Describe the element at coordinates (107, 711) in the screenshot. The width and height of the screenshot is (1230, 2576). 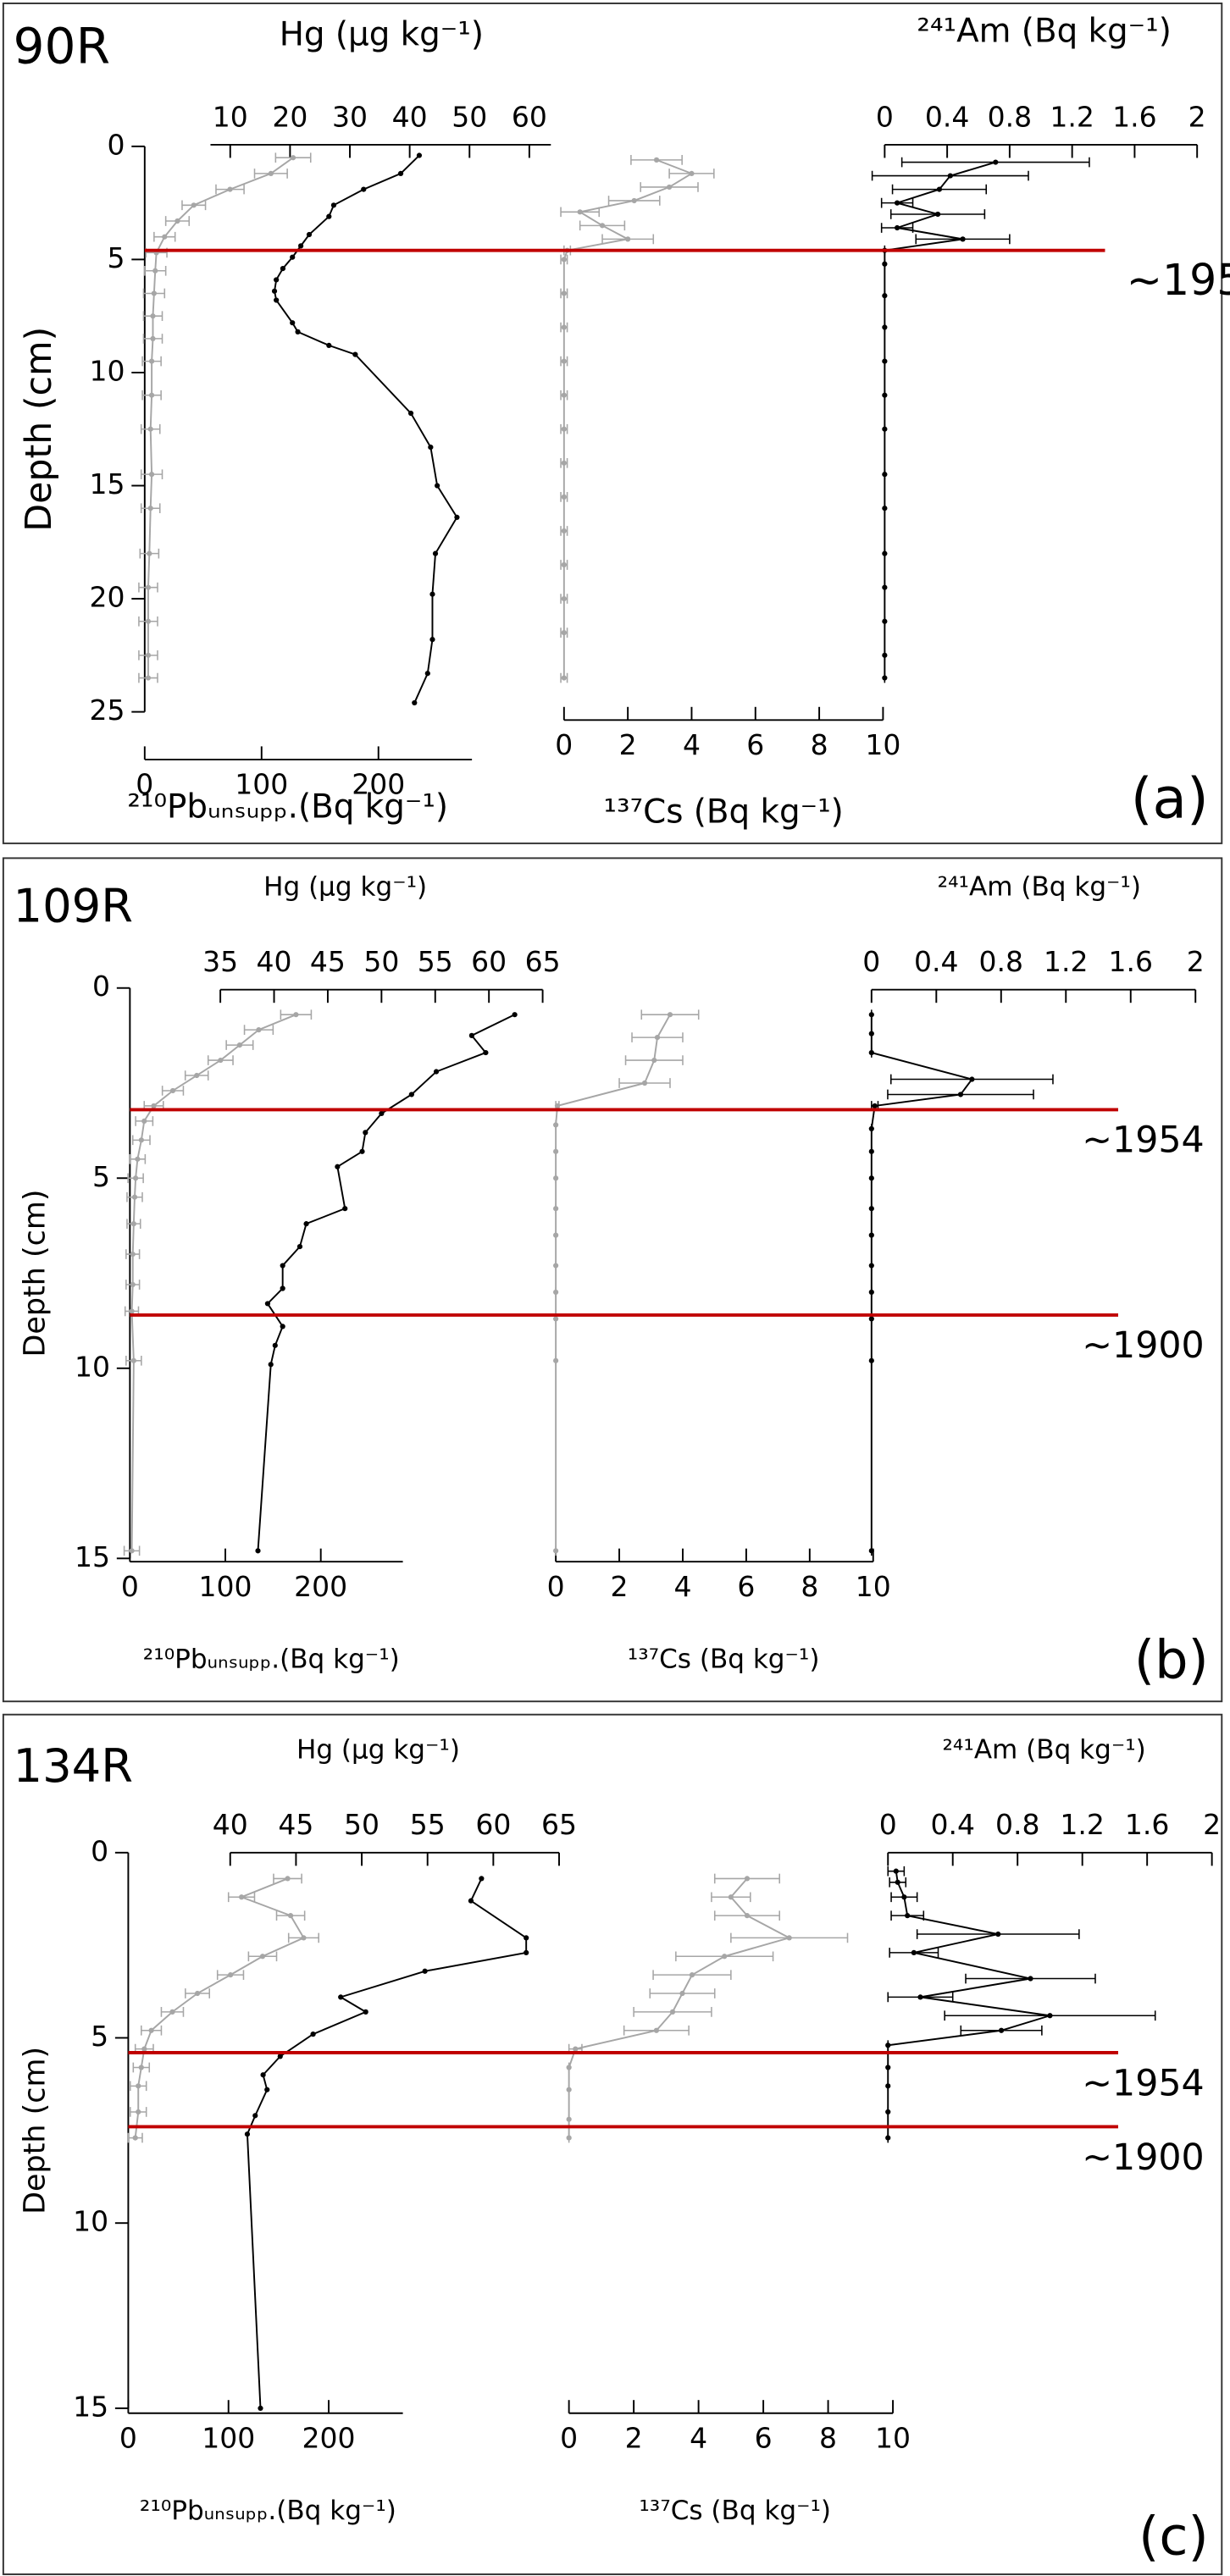
I see `y-tick-label: 25` at that location.